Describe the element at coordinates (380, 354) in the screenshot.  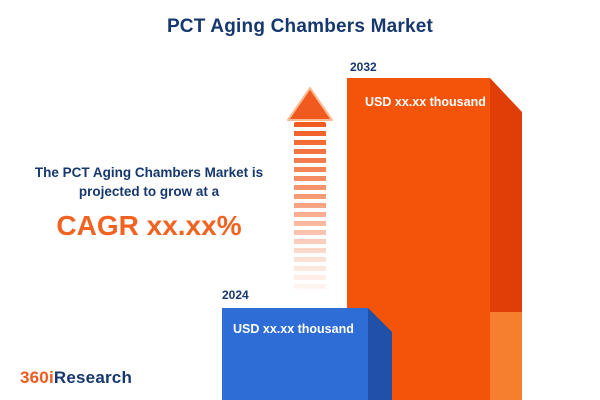
I see `bar-2024-side` at that location.